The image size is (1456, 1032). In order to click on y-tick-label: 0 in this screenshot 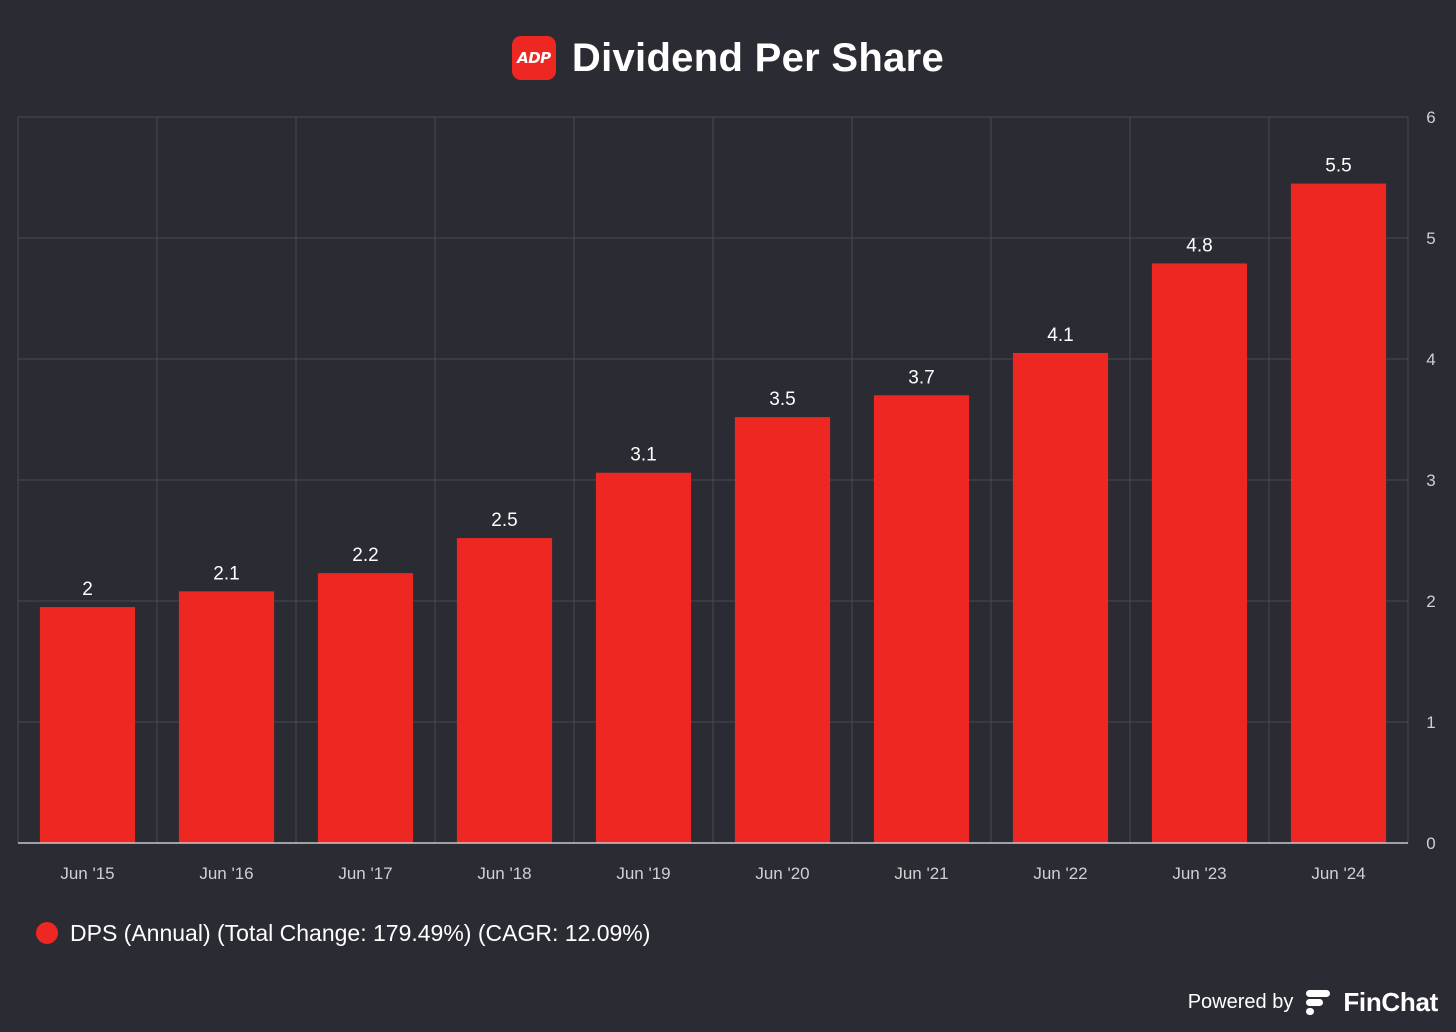, I will do `click(1430, 843)`.